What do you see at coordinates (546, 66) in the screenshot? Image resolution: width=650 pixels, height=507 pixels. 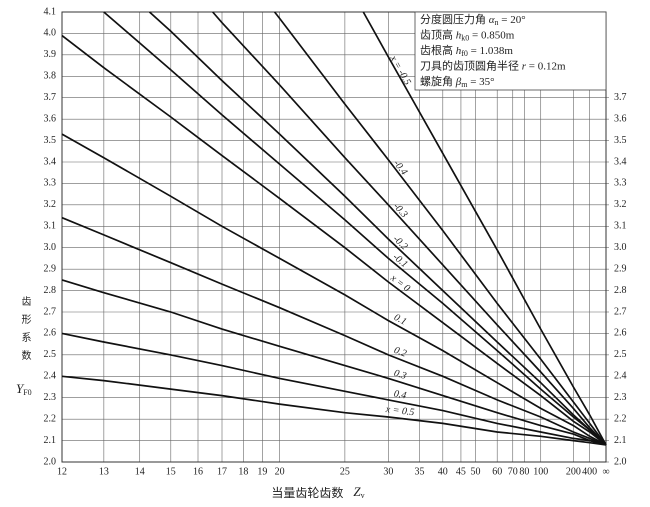 I see `legend-suffix: = 0.12m` at bounding box center [546, 66].